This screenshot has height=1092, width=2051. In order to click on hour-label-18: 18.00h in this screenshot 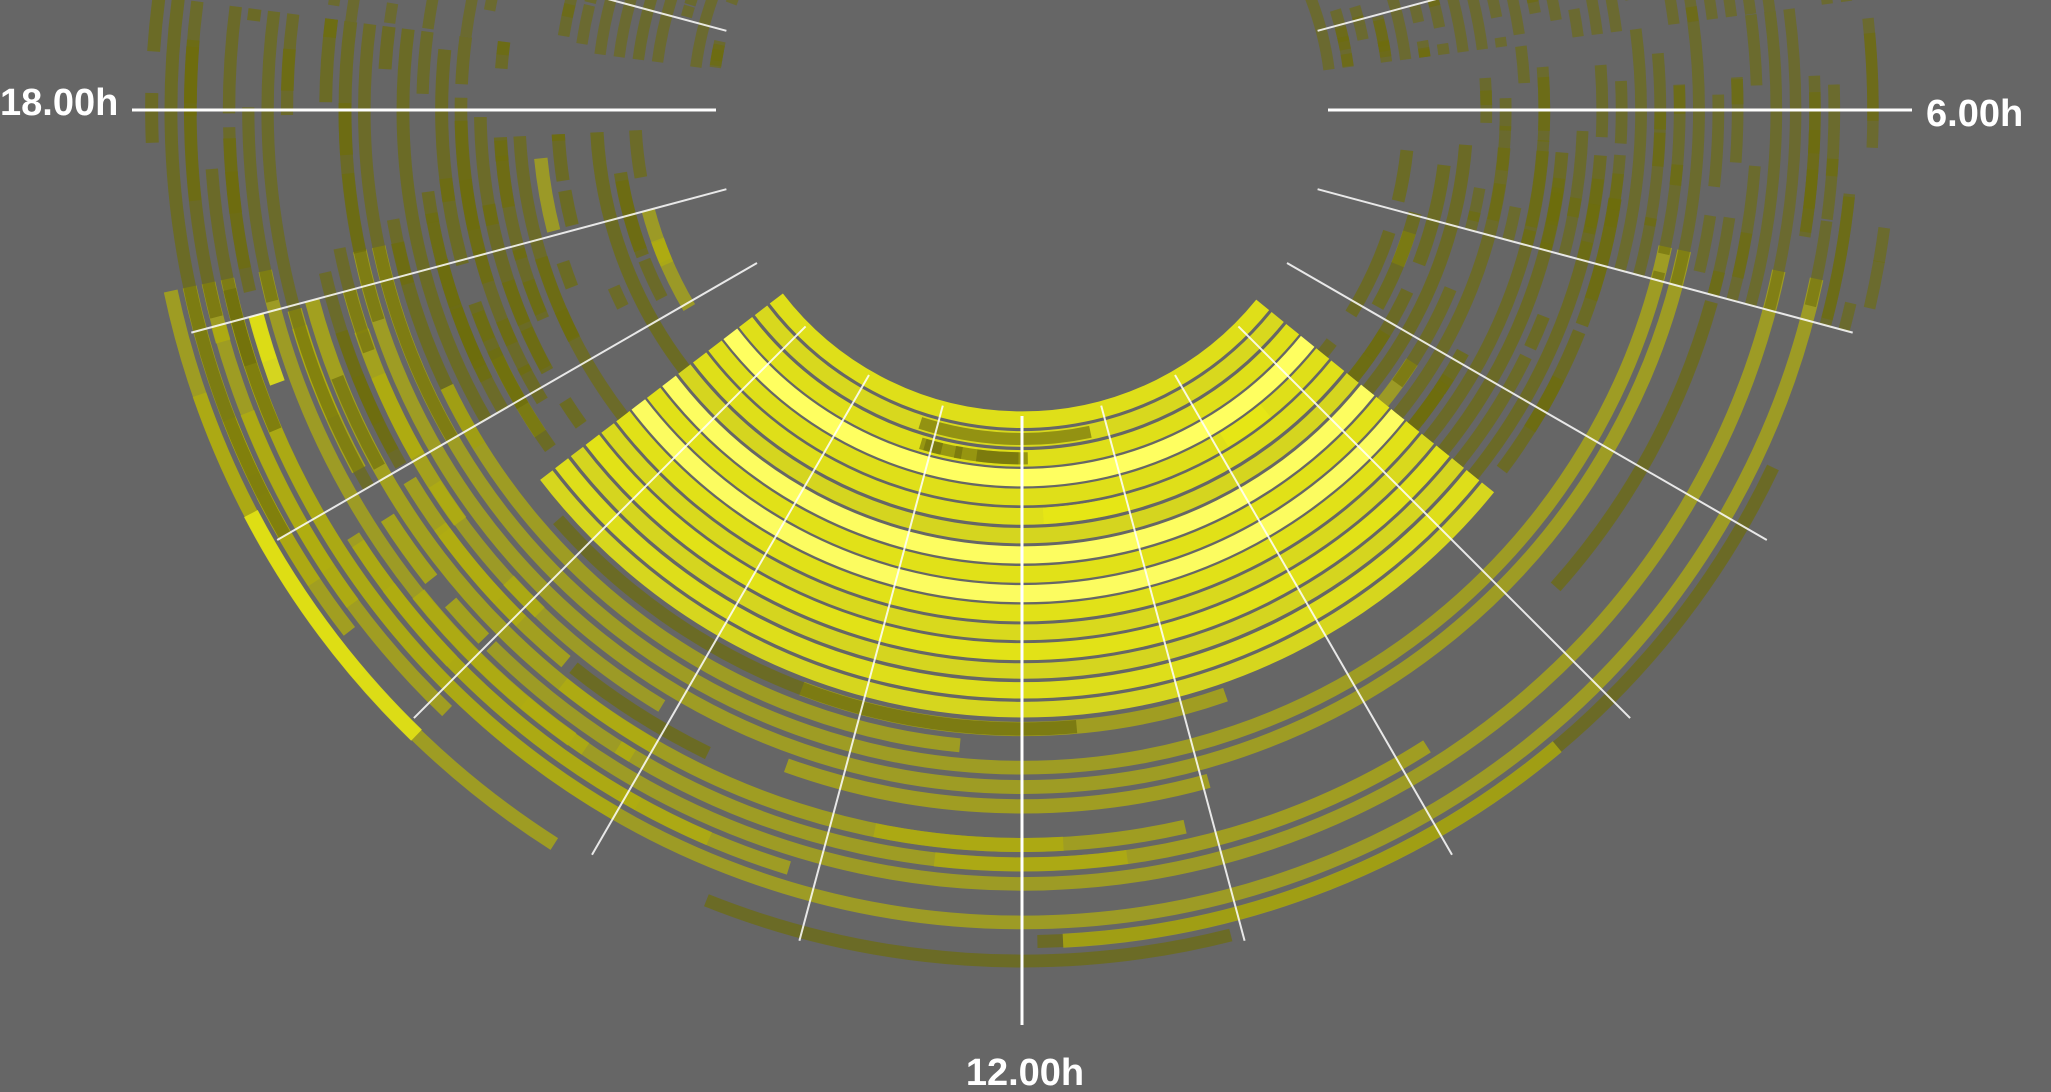, I will do `click(59, 103)`.